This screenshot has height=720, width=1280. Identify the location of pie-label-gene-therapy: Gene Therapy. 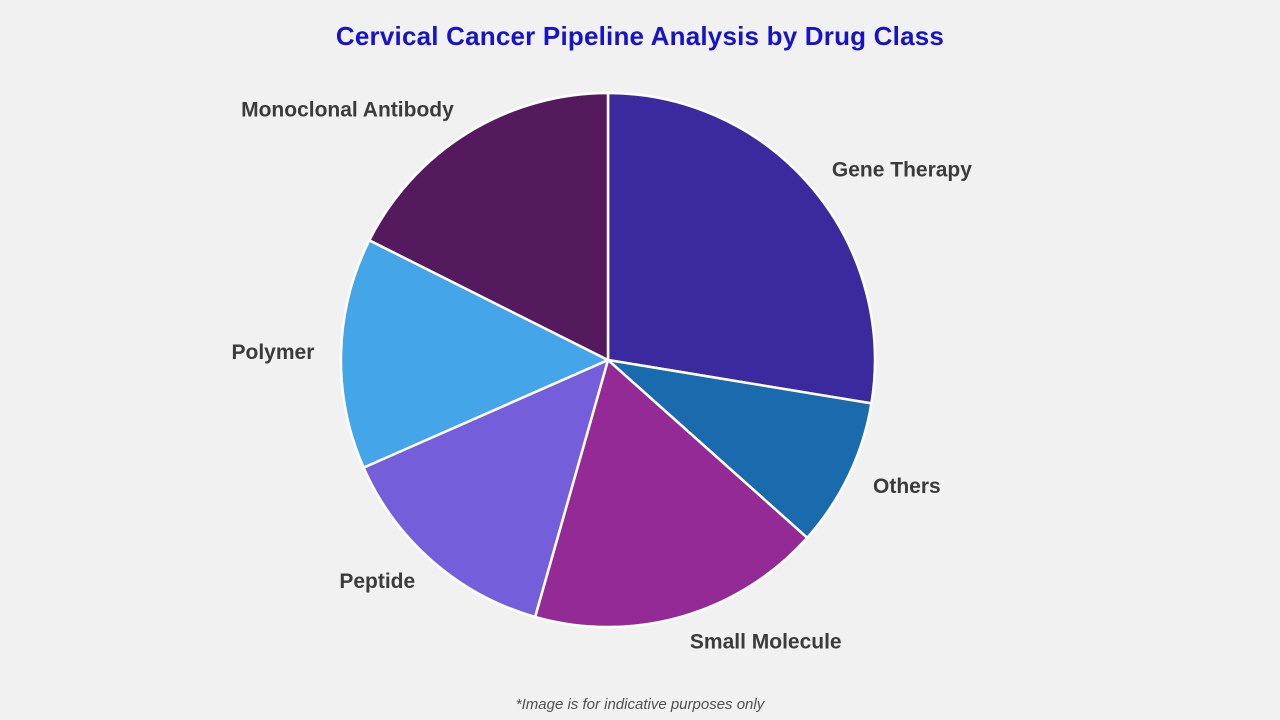
(902, 170).